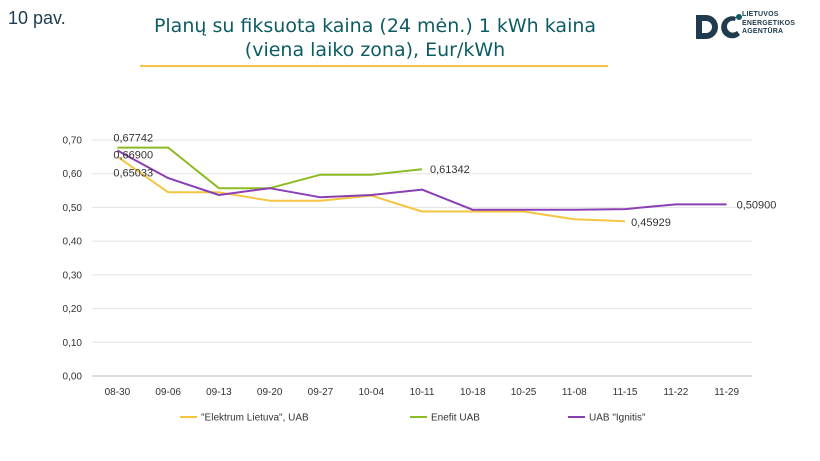 The height and width of the screenshot is (461, 820). What do you see at coordinates (73, 343) in the screenshot?
I see `y-tick-label: 0,10` at bounding box center [73, 343].